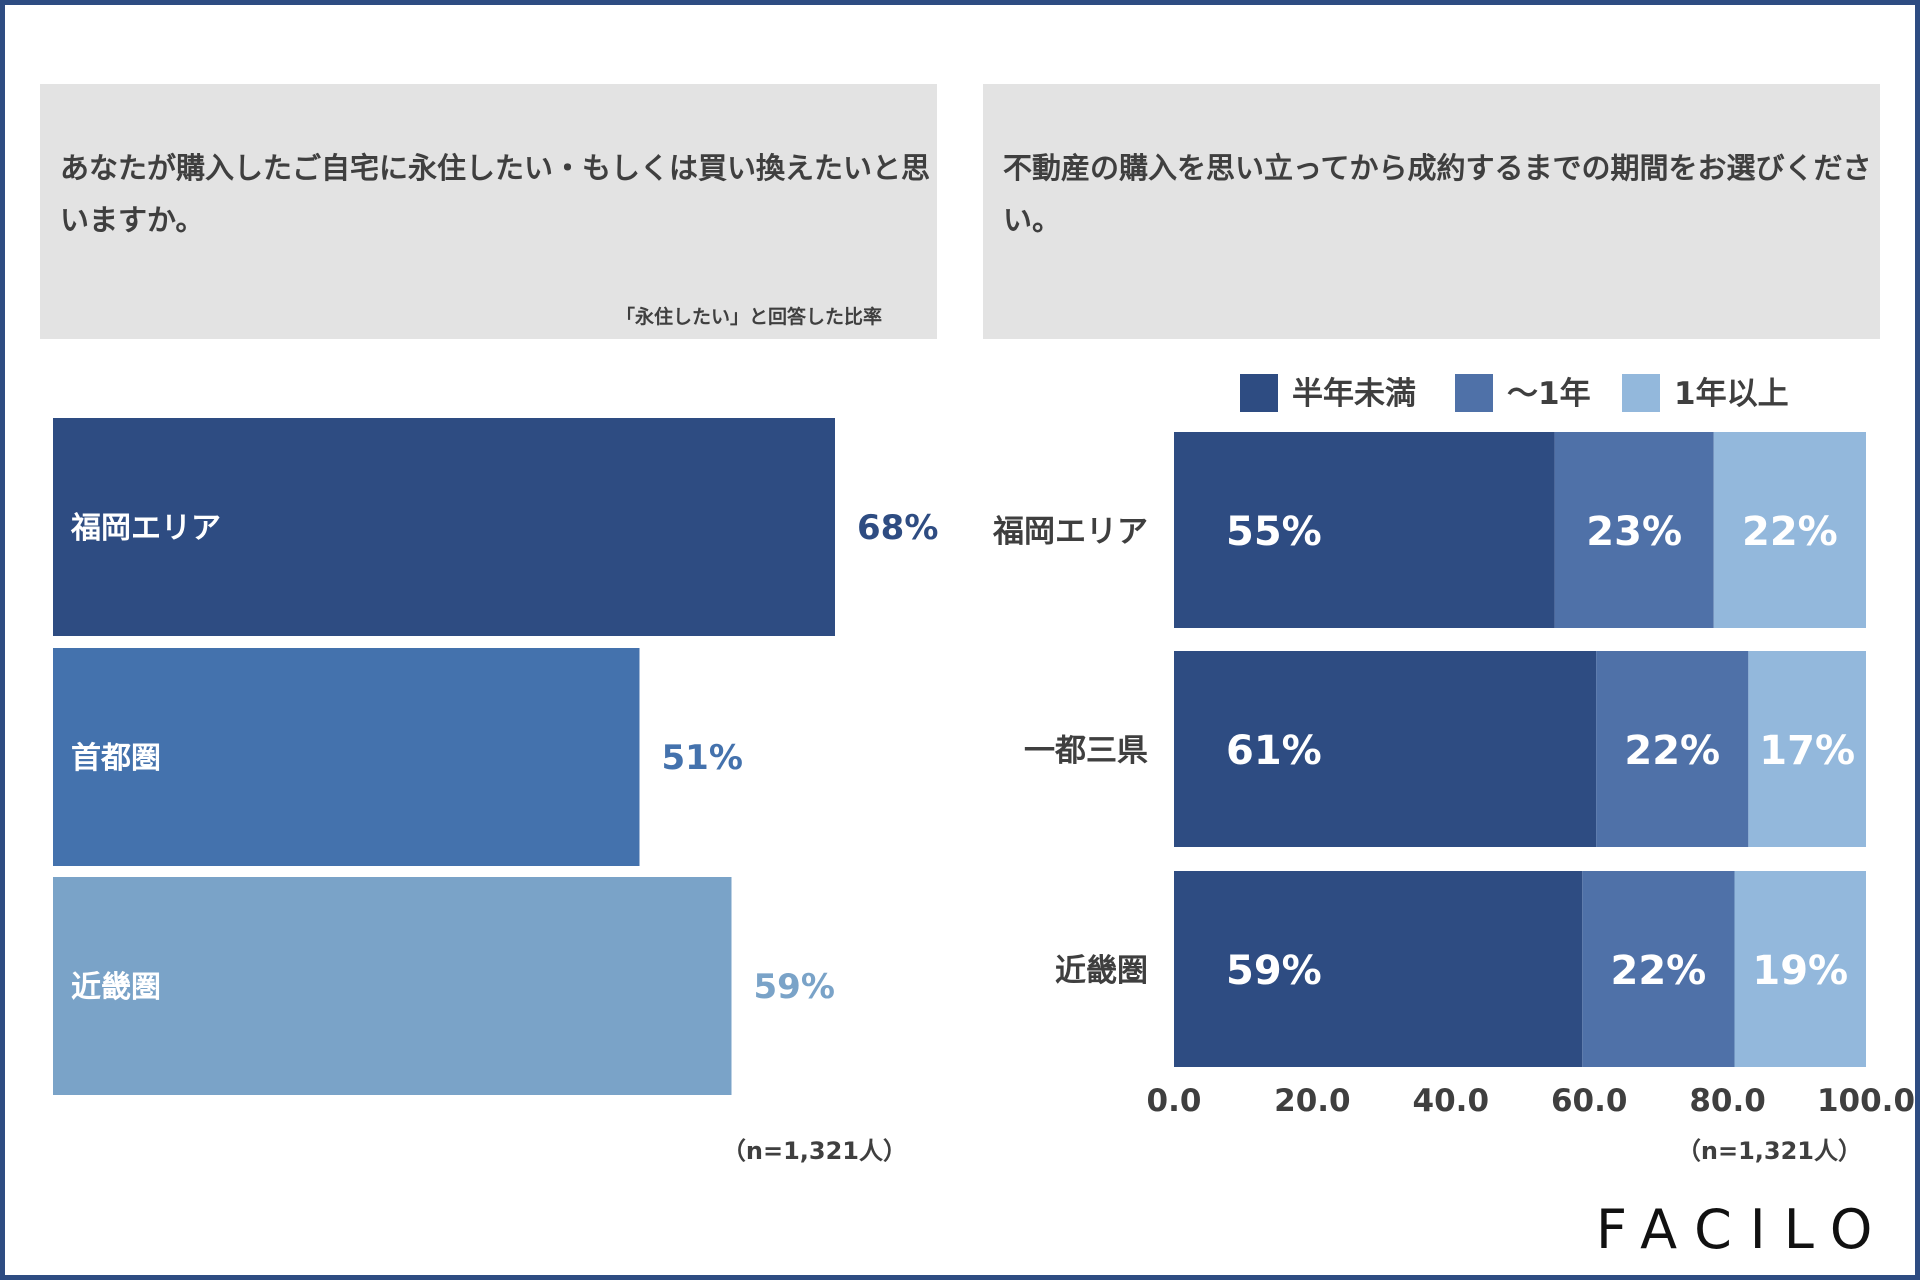 This screenshot has height=1280, width=1920. Describe the element at coordinates (1731, 394) in the screenshot. I see `legend-label: 1年以上` at that location.